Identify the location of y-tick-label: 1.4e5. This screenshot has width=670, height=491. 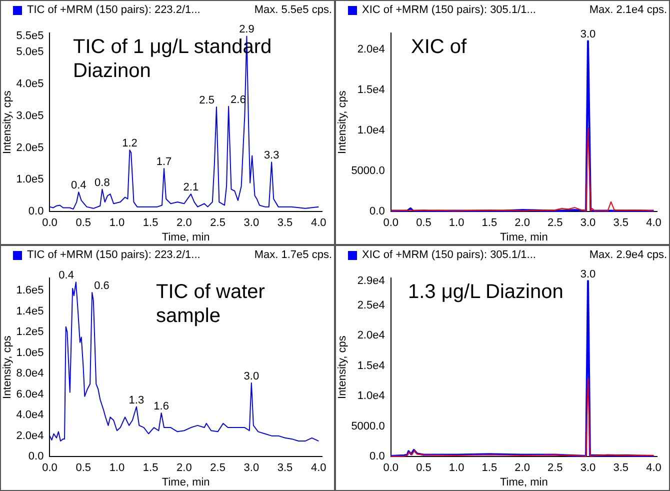
(30, 311).